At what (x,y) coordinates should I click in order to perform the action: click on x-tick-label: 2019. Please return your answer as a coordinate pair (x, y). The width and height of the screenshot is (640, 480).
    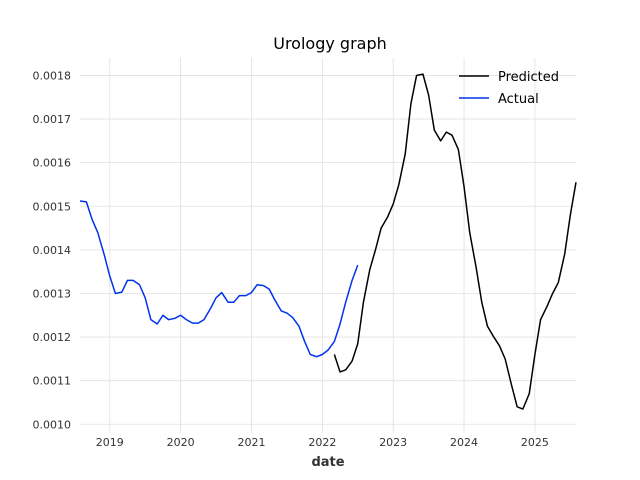
    Looking at the image, I should click on (110, 442).